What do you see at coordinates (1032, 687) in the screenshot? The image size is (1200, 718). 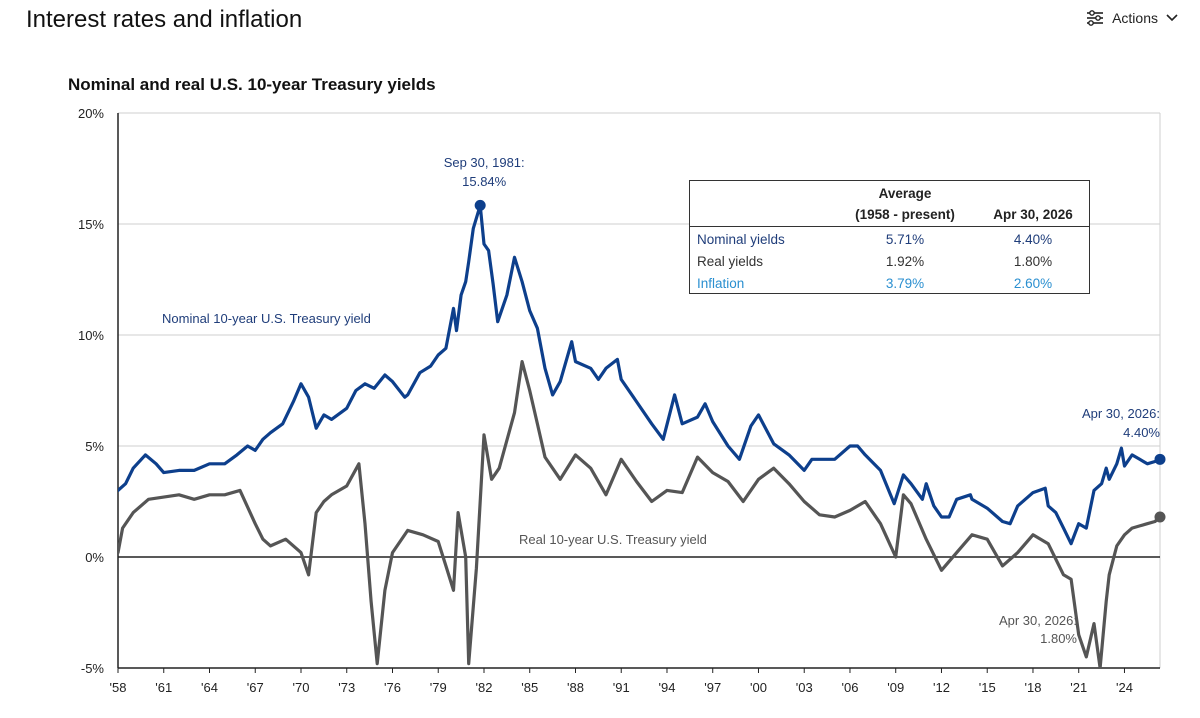 I see `x-tick-label: '18` at bounding box center [1032, 687].